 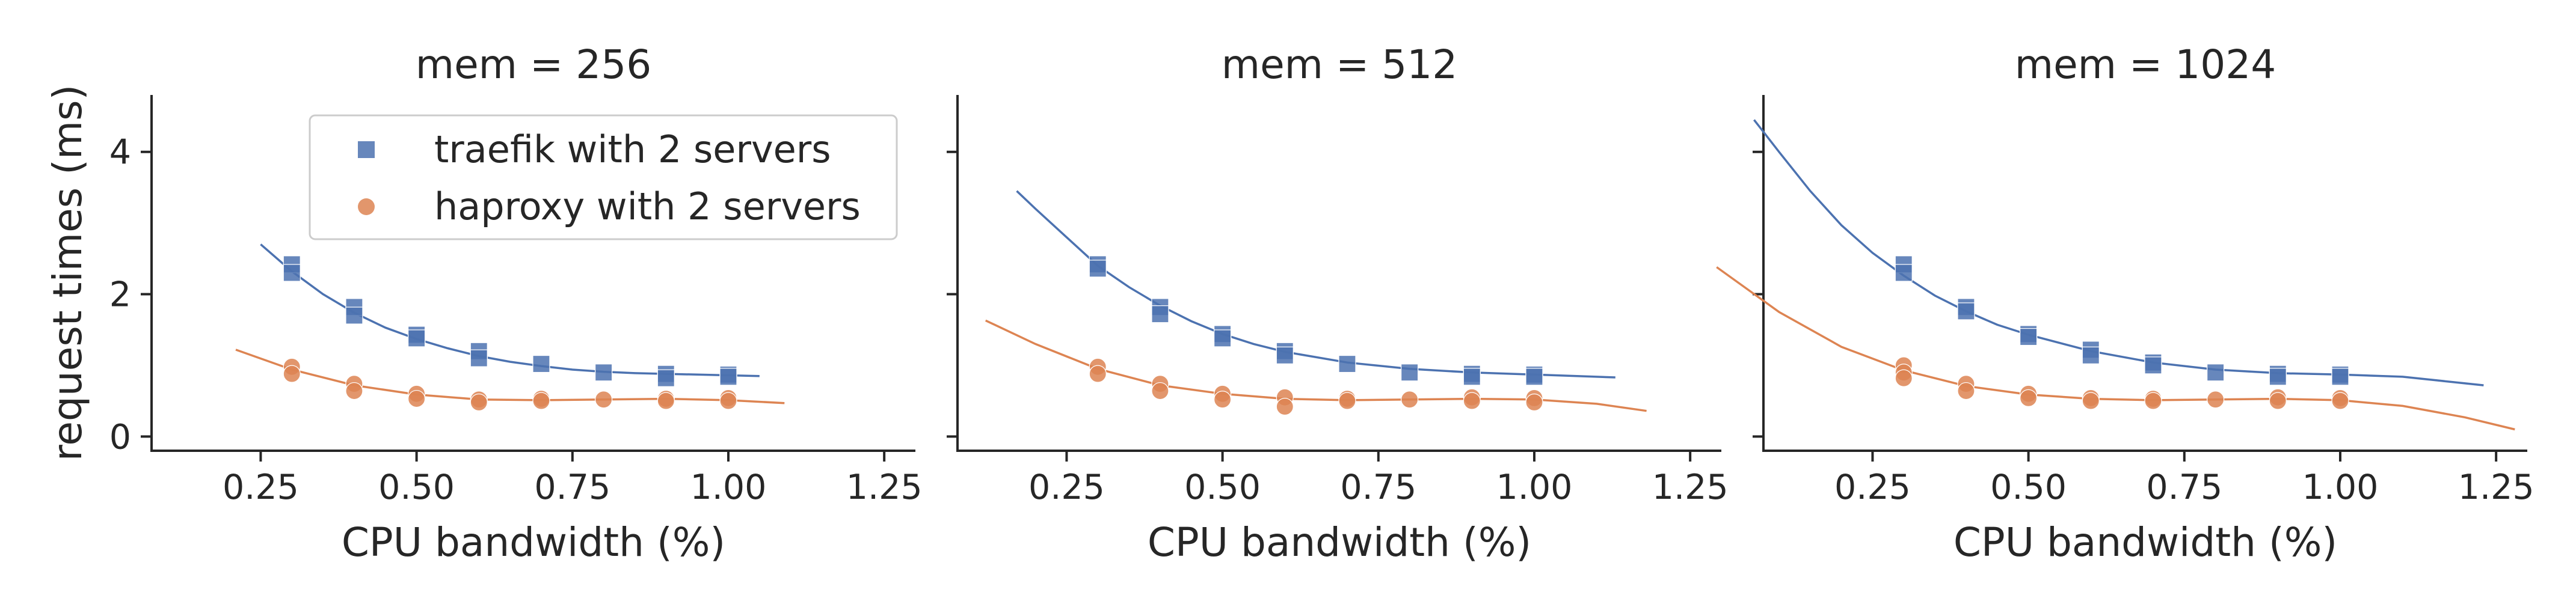 I want to click on panel-title: mem = 1024, so click(x=2145, y=64).